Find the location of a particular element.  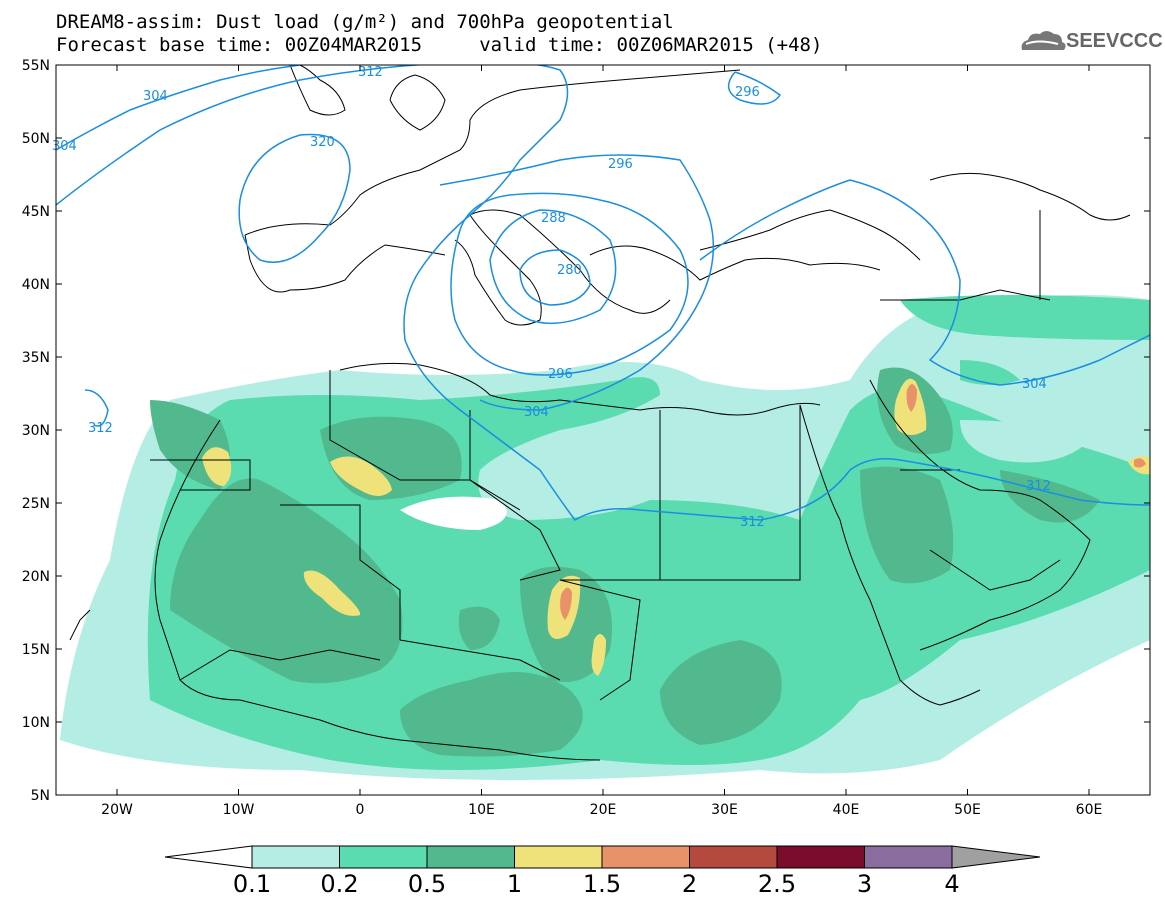

lon-label: 40E is located at coordinates (846, 810).